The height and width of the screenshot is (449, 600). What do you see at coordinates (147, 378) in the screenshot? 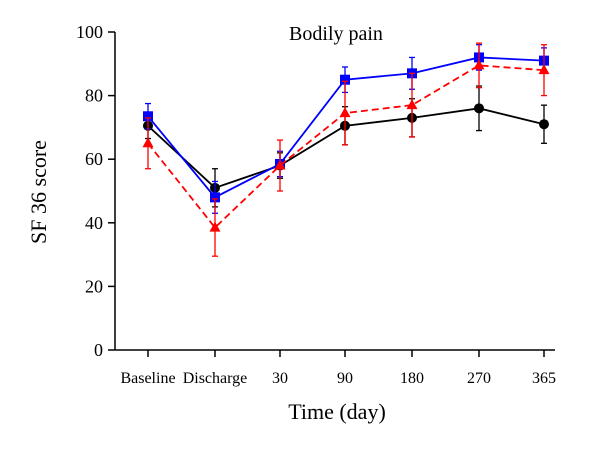
I see `x-tick-label: Baseline` at bounding box center [147, 378].